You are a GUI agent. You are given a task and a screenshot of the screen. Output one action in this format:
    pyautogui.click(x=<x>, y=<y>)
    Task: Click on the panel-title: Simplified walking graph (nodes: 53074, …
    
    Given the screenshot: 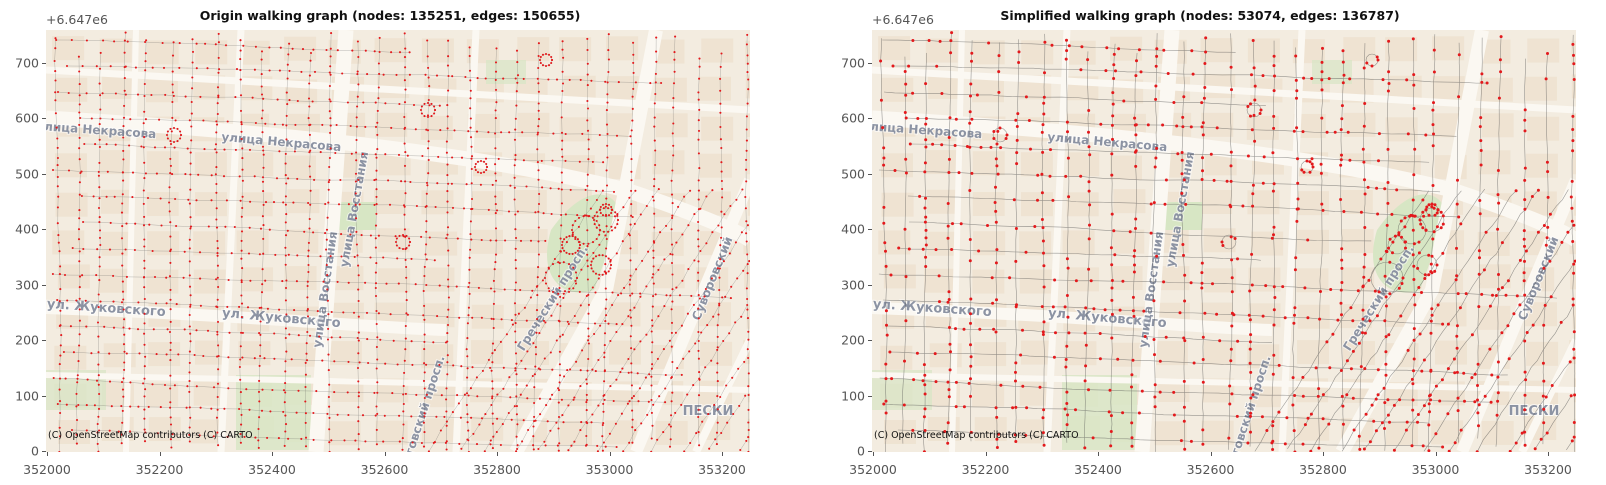 What is the action you would take?
    pyautogui.click(x=1200, y=15)
    